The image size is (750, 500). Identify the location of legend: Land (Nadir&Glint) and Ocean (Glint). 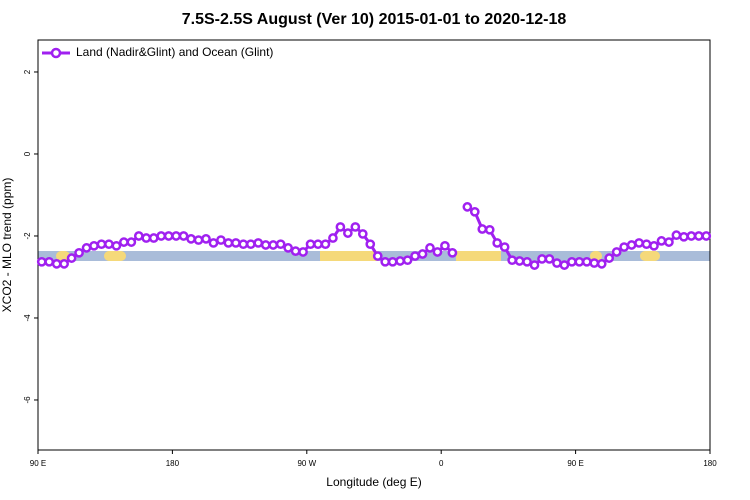
(157, 52).